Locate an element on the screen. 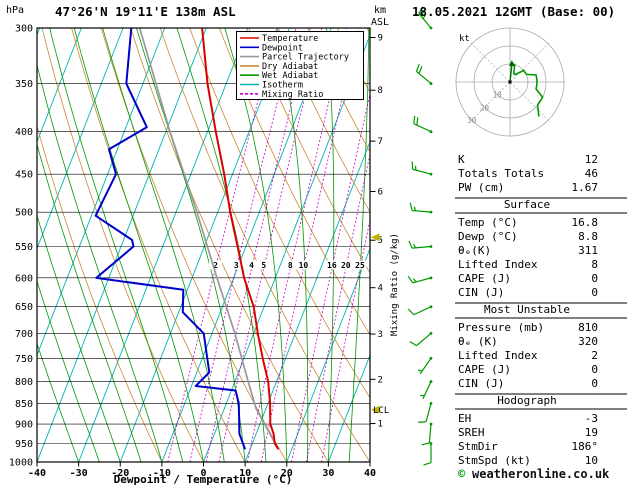 The height and width of the screenshot is (486, 629). table-row-value: 311 is located at coordinates (588, 250).